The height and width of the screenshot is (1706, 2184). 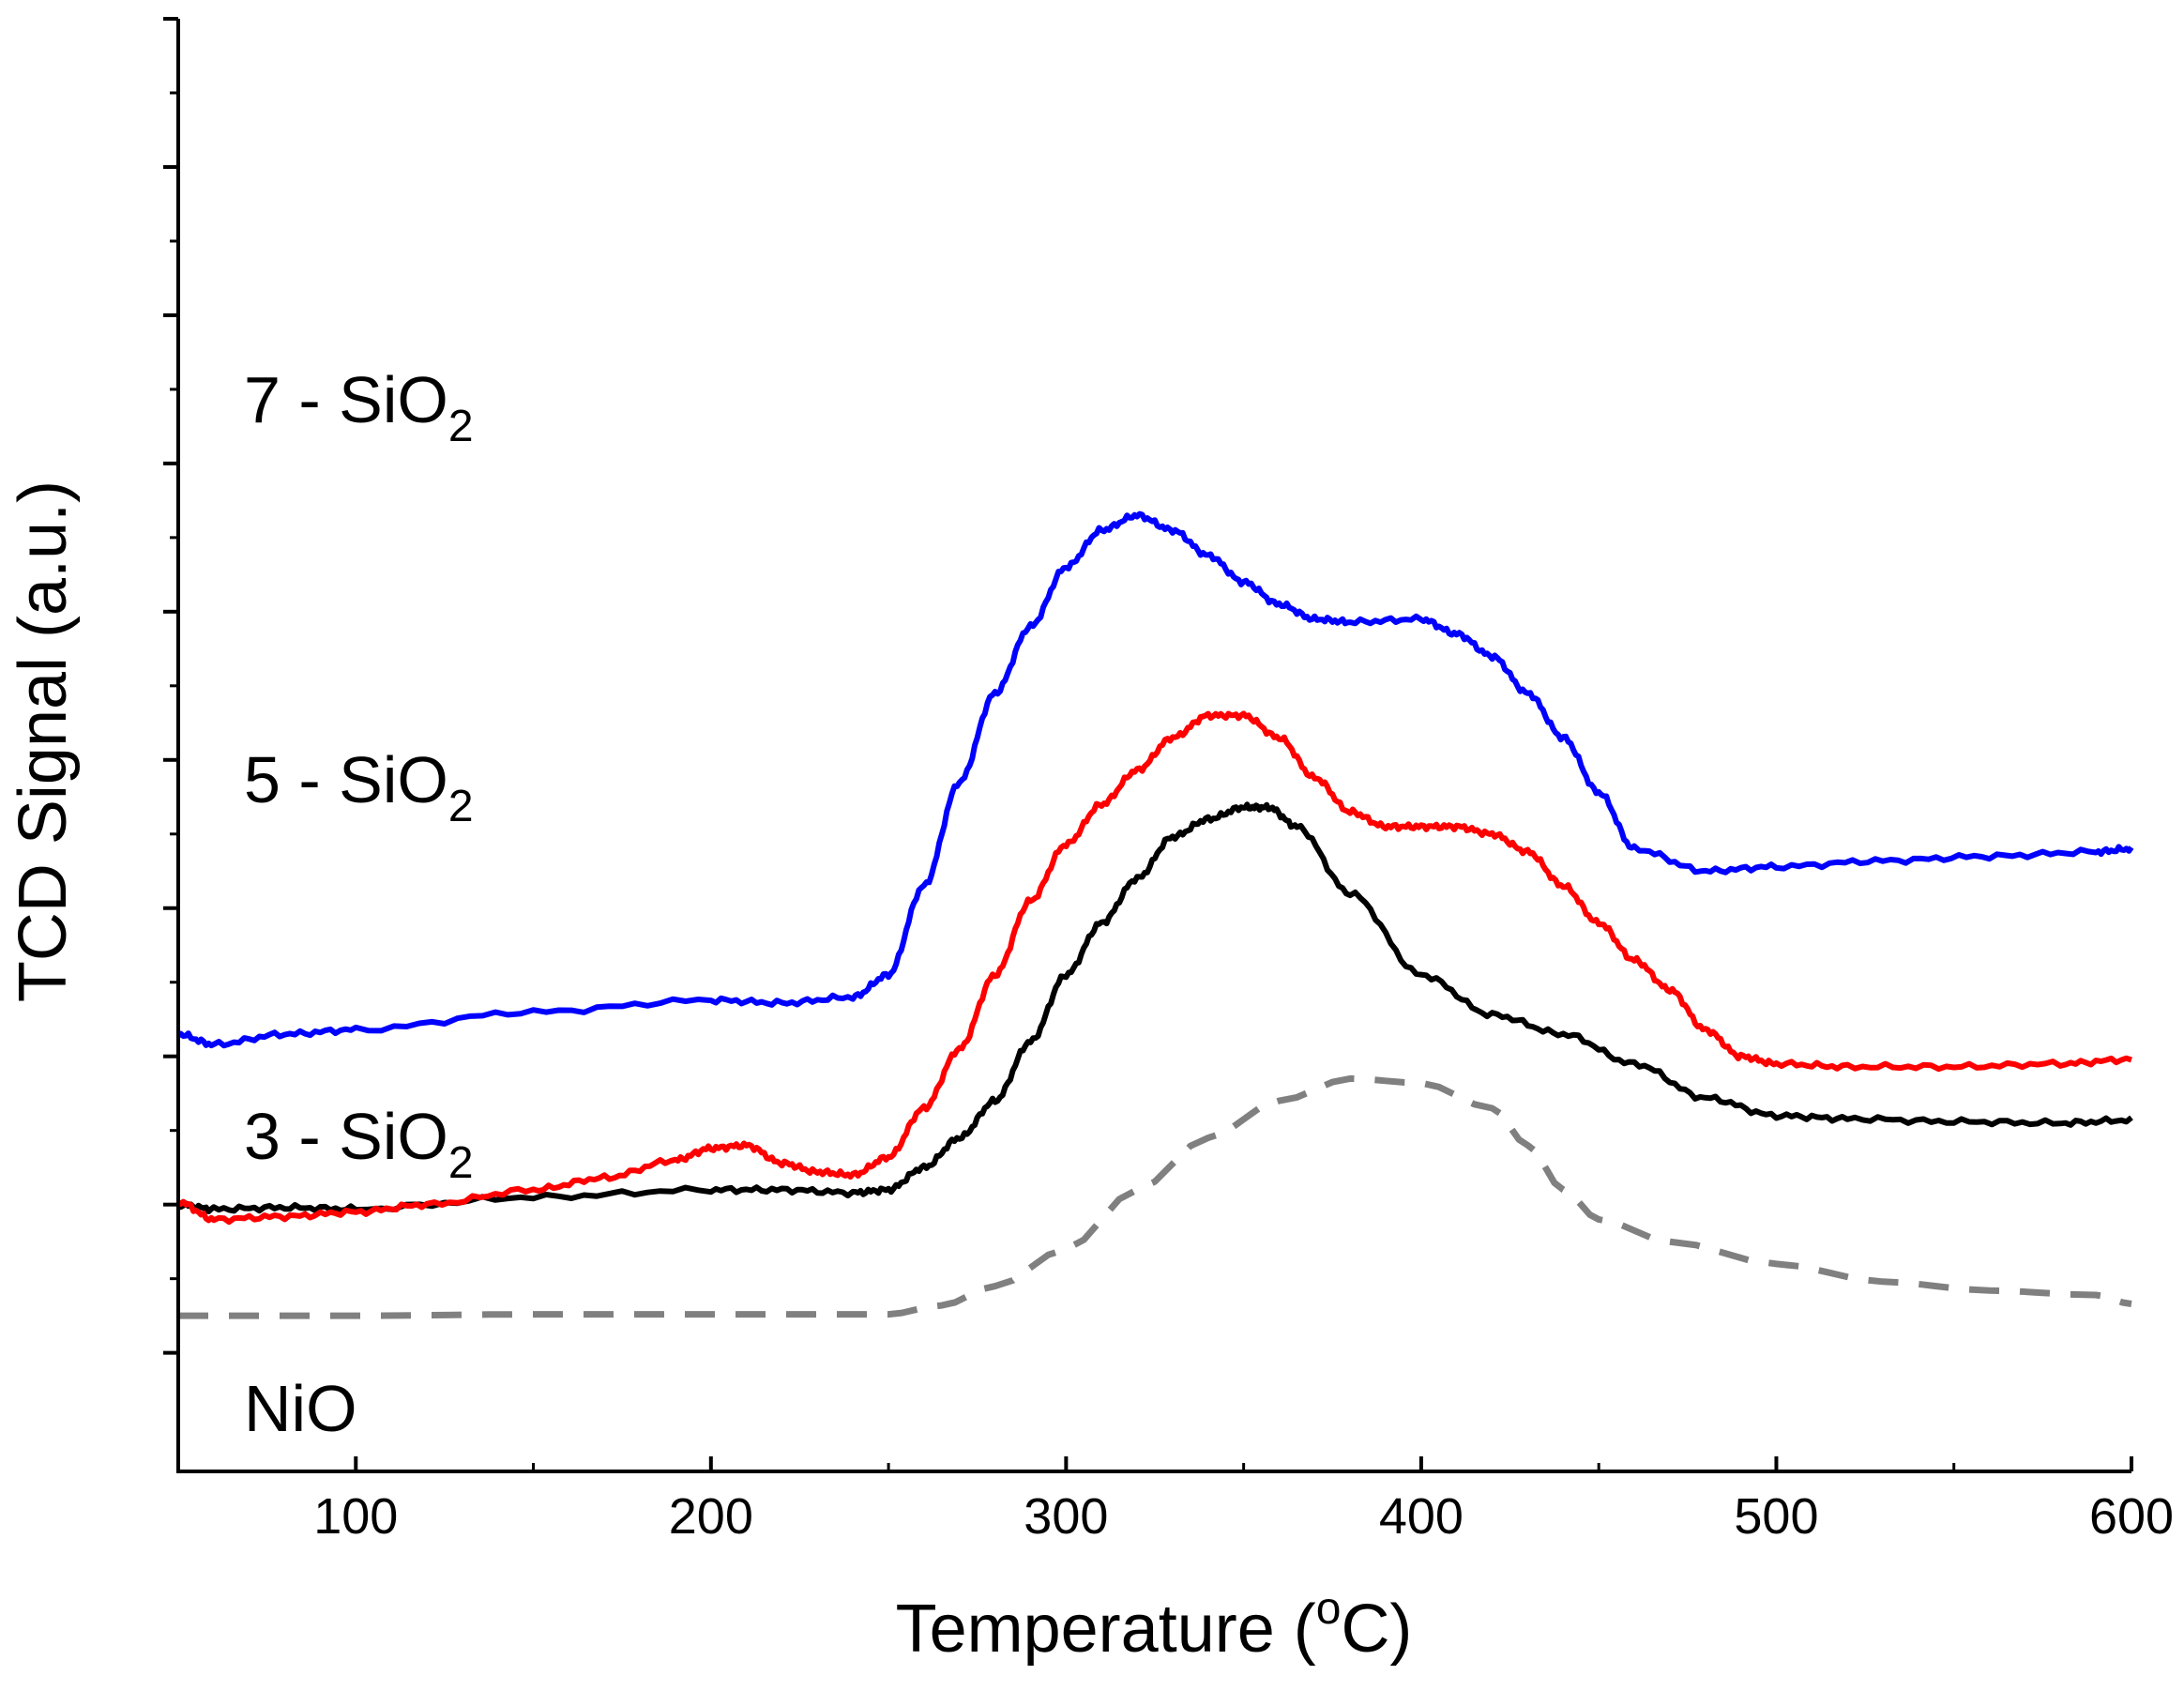 What do you see at coordinates (359, 787) in the screenshot?
I see `series-label-s5: 5 - SiO2` at bounding box center [359, 787].